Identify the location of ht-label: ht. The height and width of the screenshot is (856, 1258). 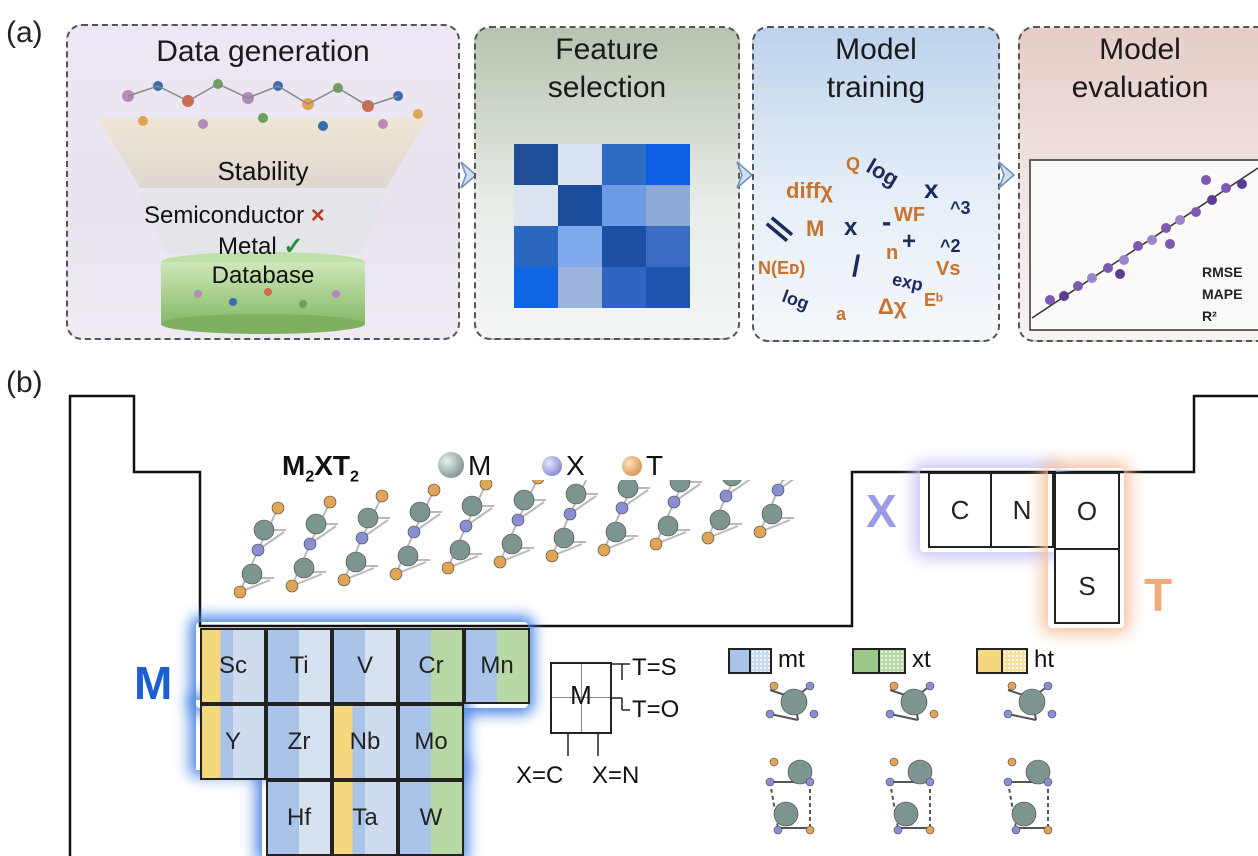
(1044, 659).